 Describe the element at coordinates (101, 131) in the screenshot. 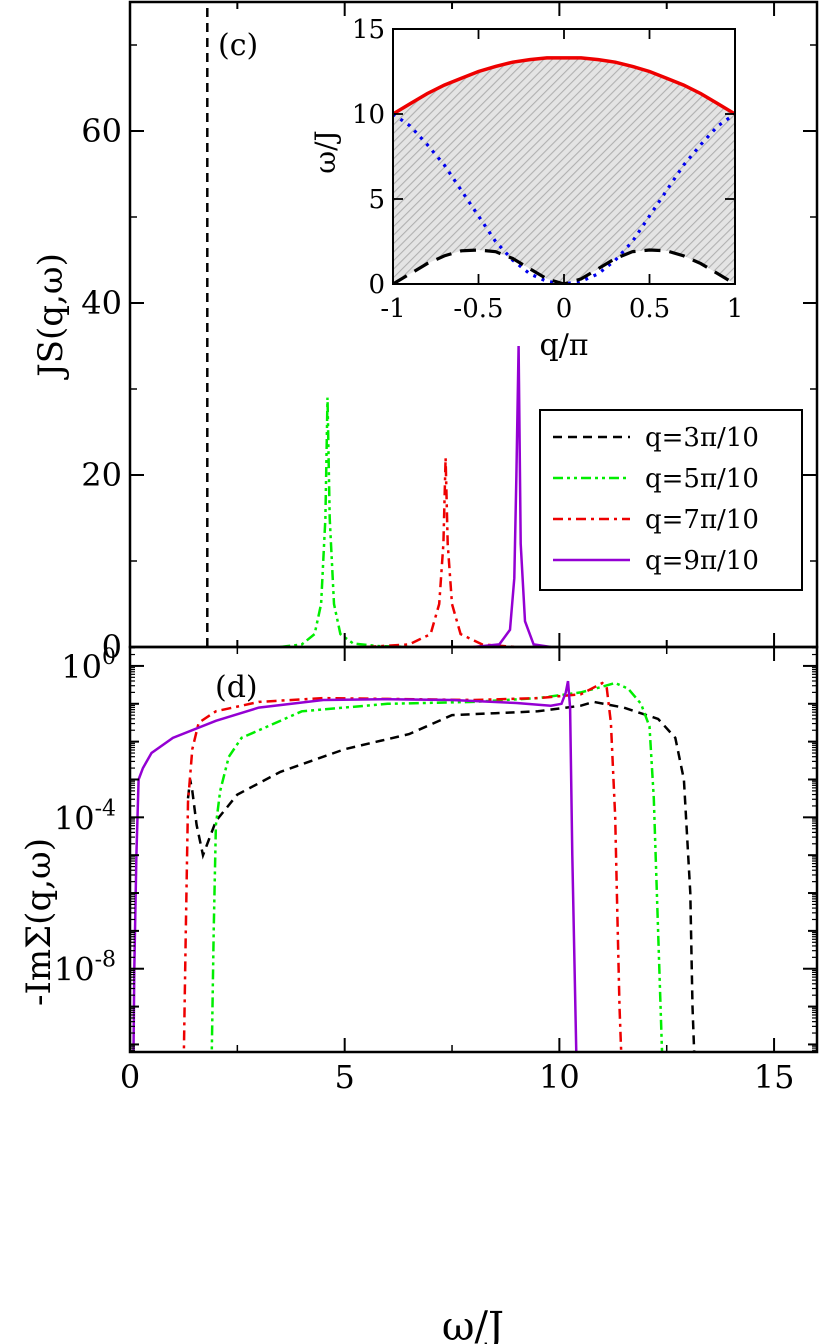

I see `c-ytick-label: 60` at that location.